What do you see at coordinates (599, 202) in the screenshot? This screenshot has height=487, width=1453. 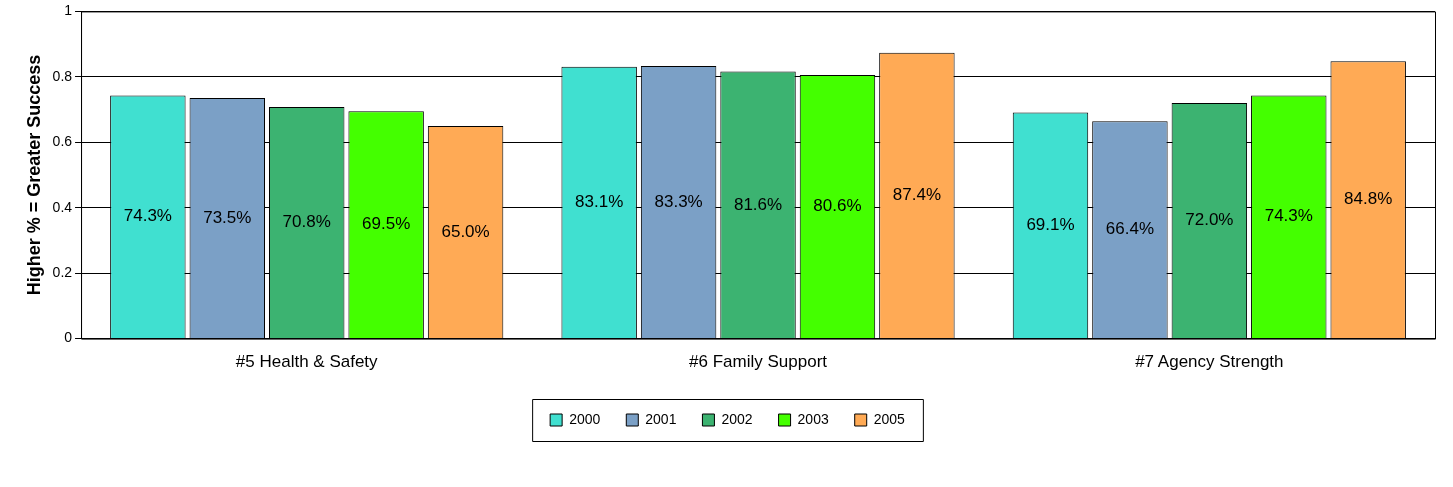 I see `data-label: 83.1%` at bounding box center [599, 202].